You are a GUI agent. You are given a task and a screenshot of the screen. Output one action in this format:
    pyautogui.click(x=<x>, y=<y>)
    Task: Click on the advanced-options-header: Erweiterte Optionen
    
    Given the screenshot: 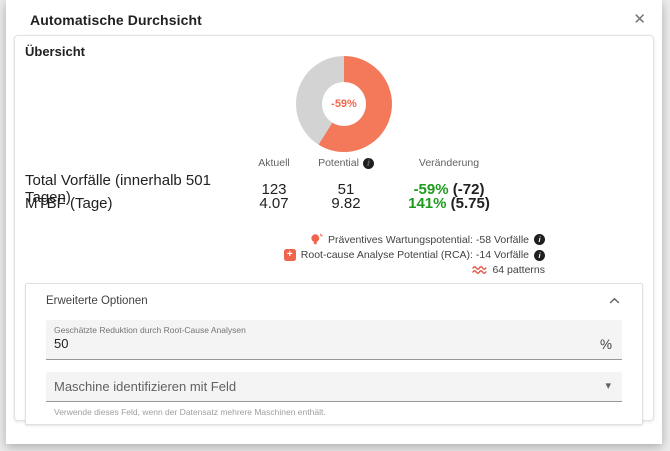 What is the action you would take?
    pyautogui.click(x=334, y=300)
    